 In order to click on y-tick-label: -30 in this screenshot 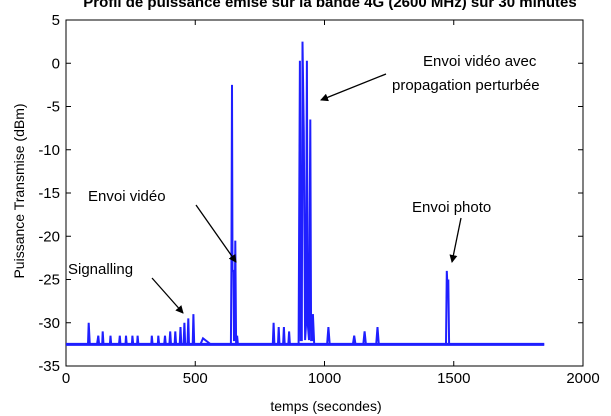, I will do `click(49, 323)`.